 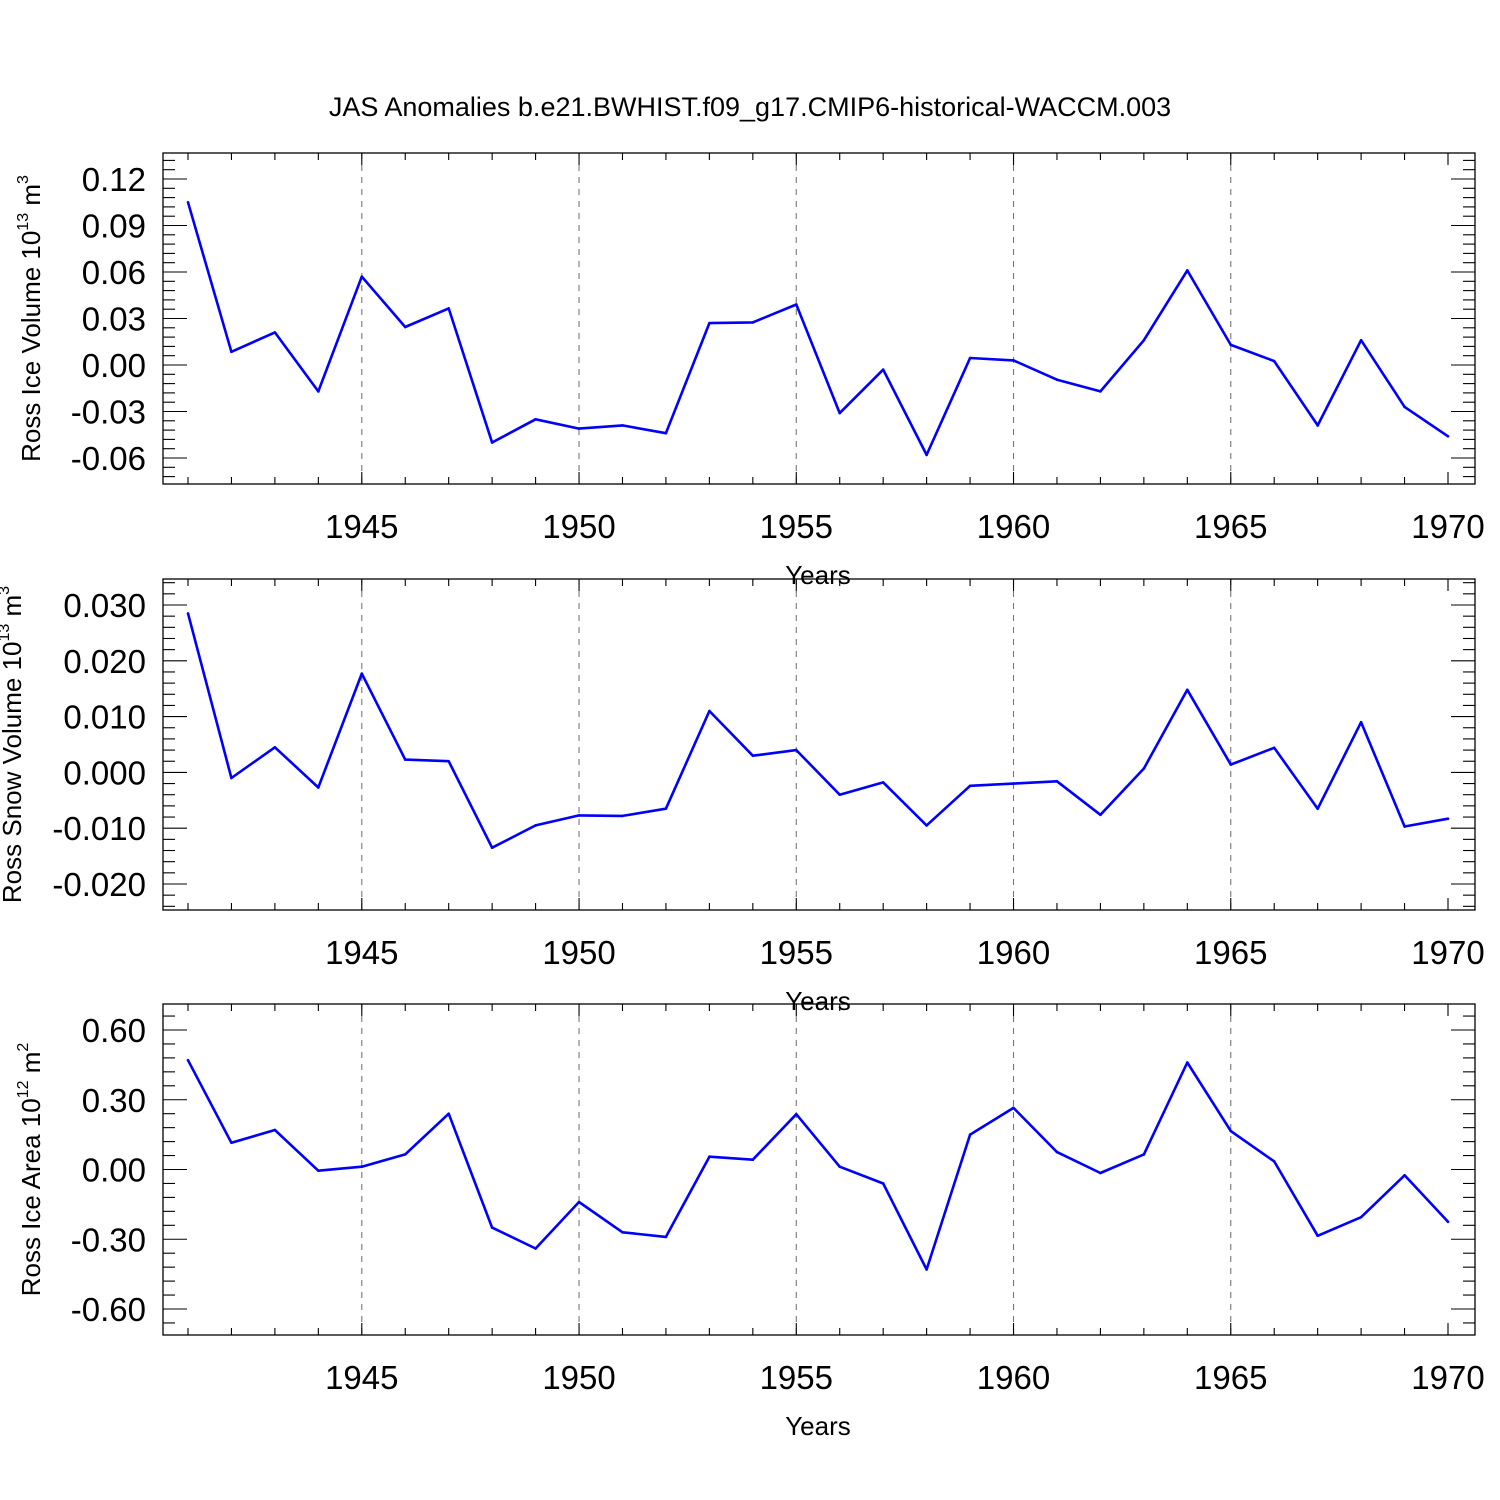 What do you see at coordinates (108, 1239) in the screenshot?
I see `y-tick-label: -0.30` at bounding box center [108, 1239].